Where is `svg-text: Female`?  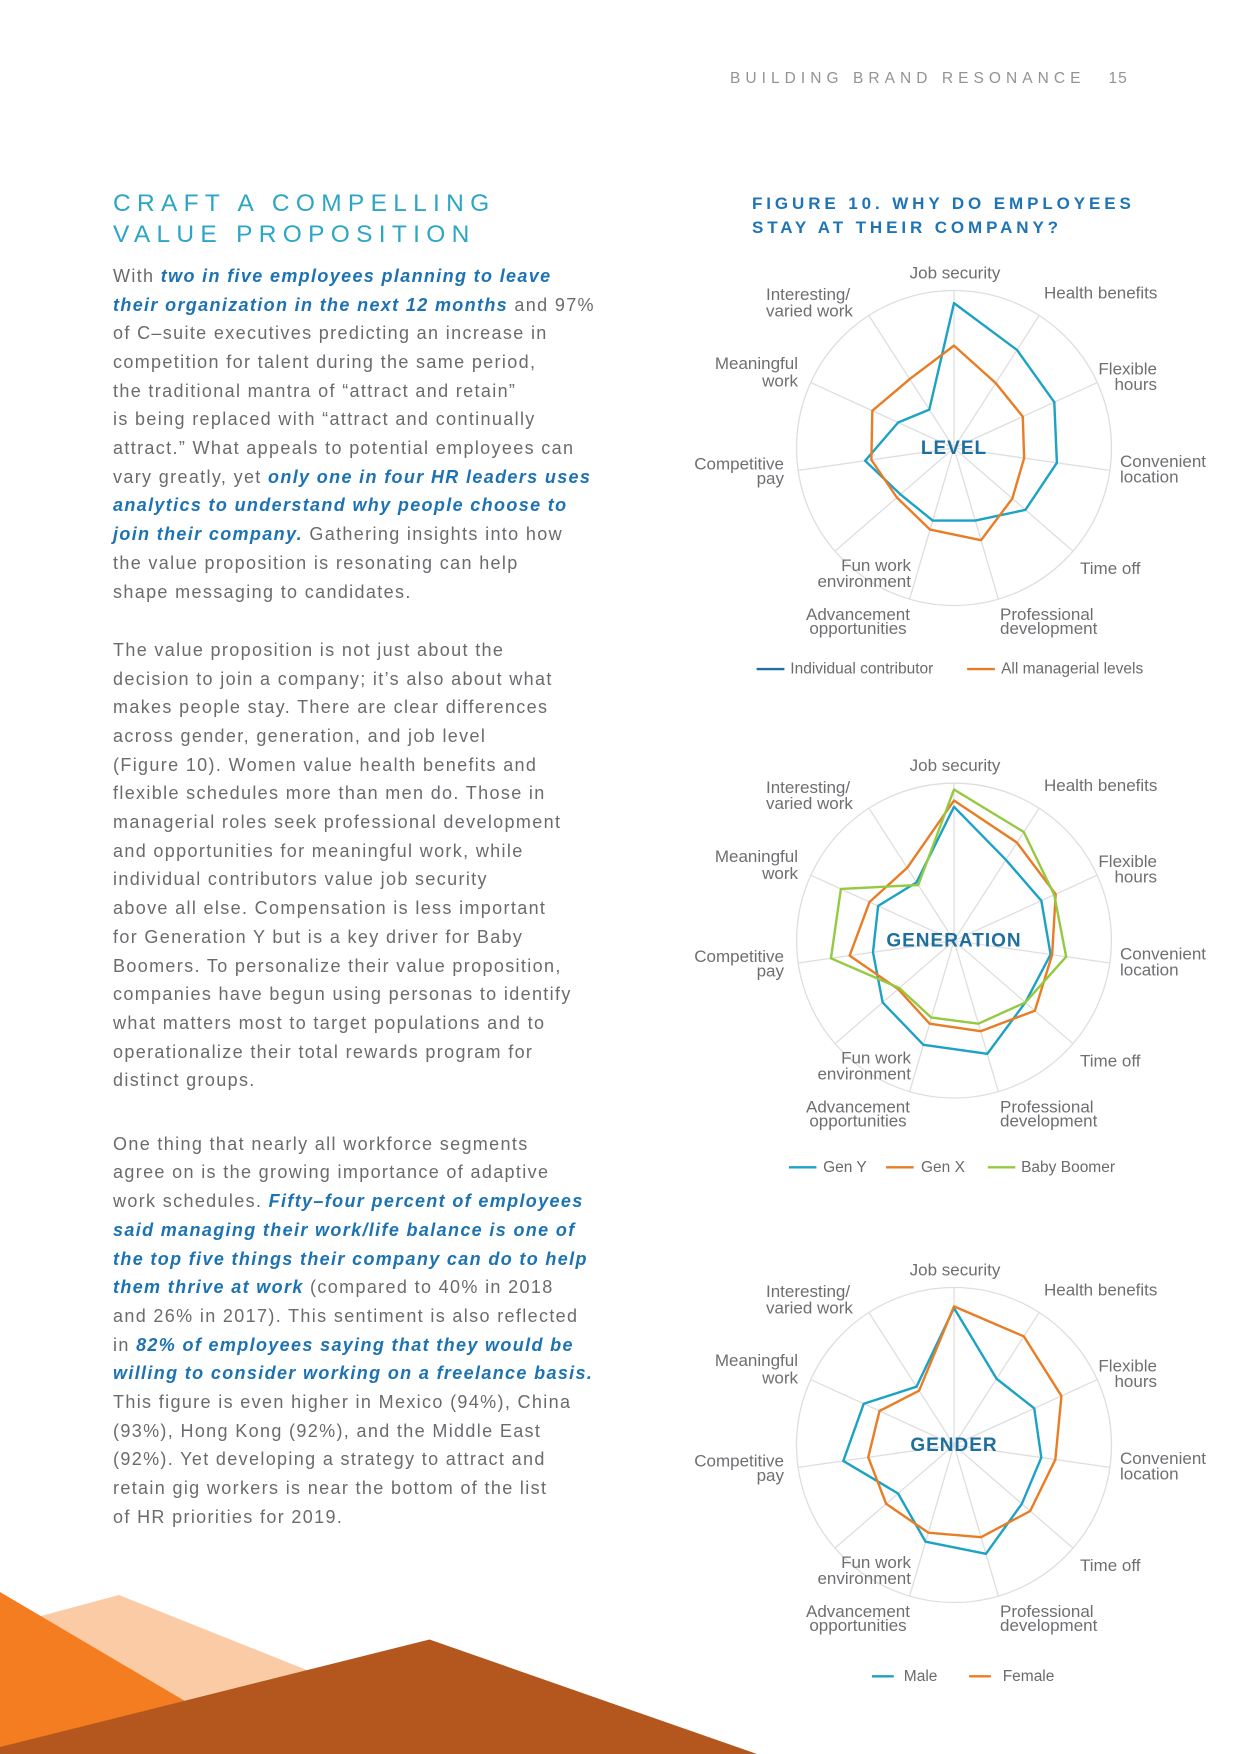
svg-text: Female is located at coordinates (1029, 1676).